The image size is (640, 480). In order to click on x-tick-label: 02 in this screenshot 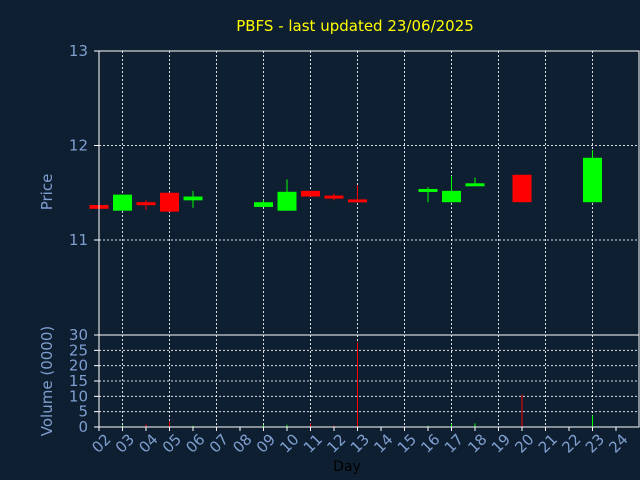, I will do `click(101, 443)`.